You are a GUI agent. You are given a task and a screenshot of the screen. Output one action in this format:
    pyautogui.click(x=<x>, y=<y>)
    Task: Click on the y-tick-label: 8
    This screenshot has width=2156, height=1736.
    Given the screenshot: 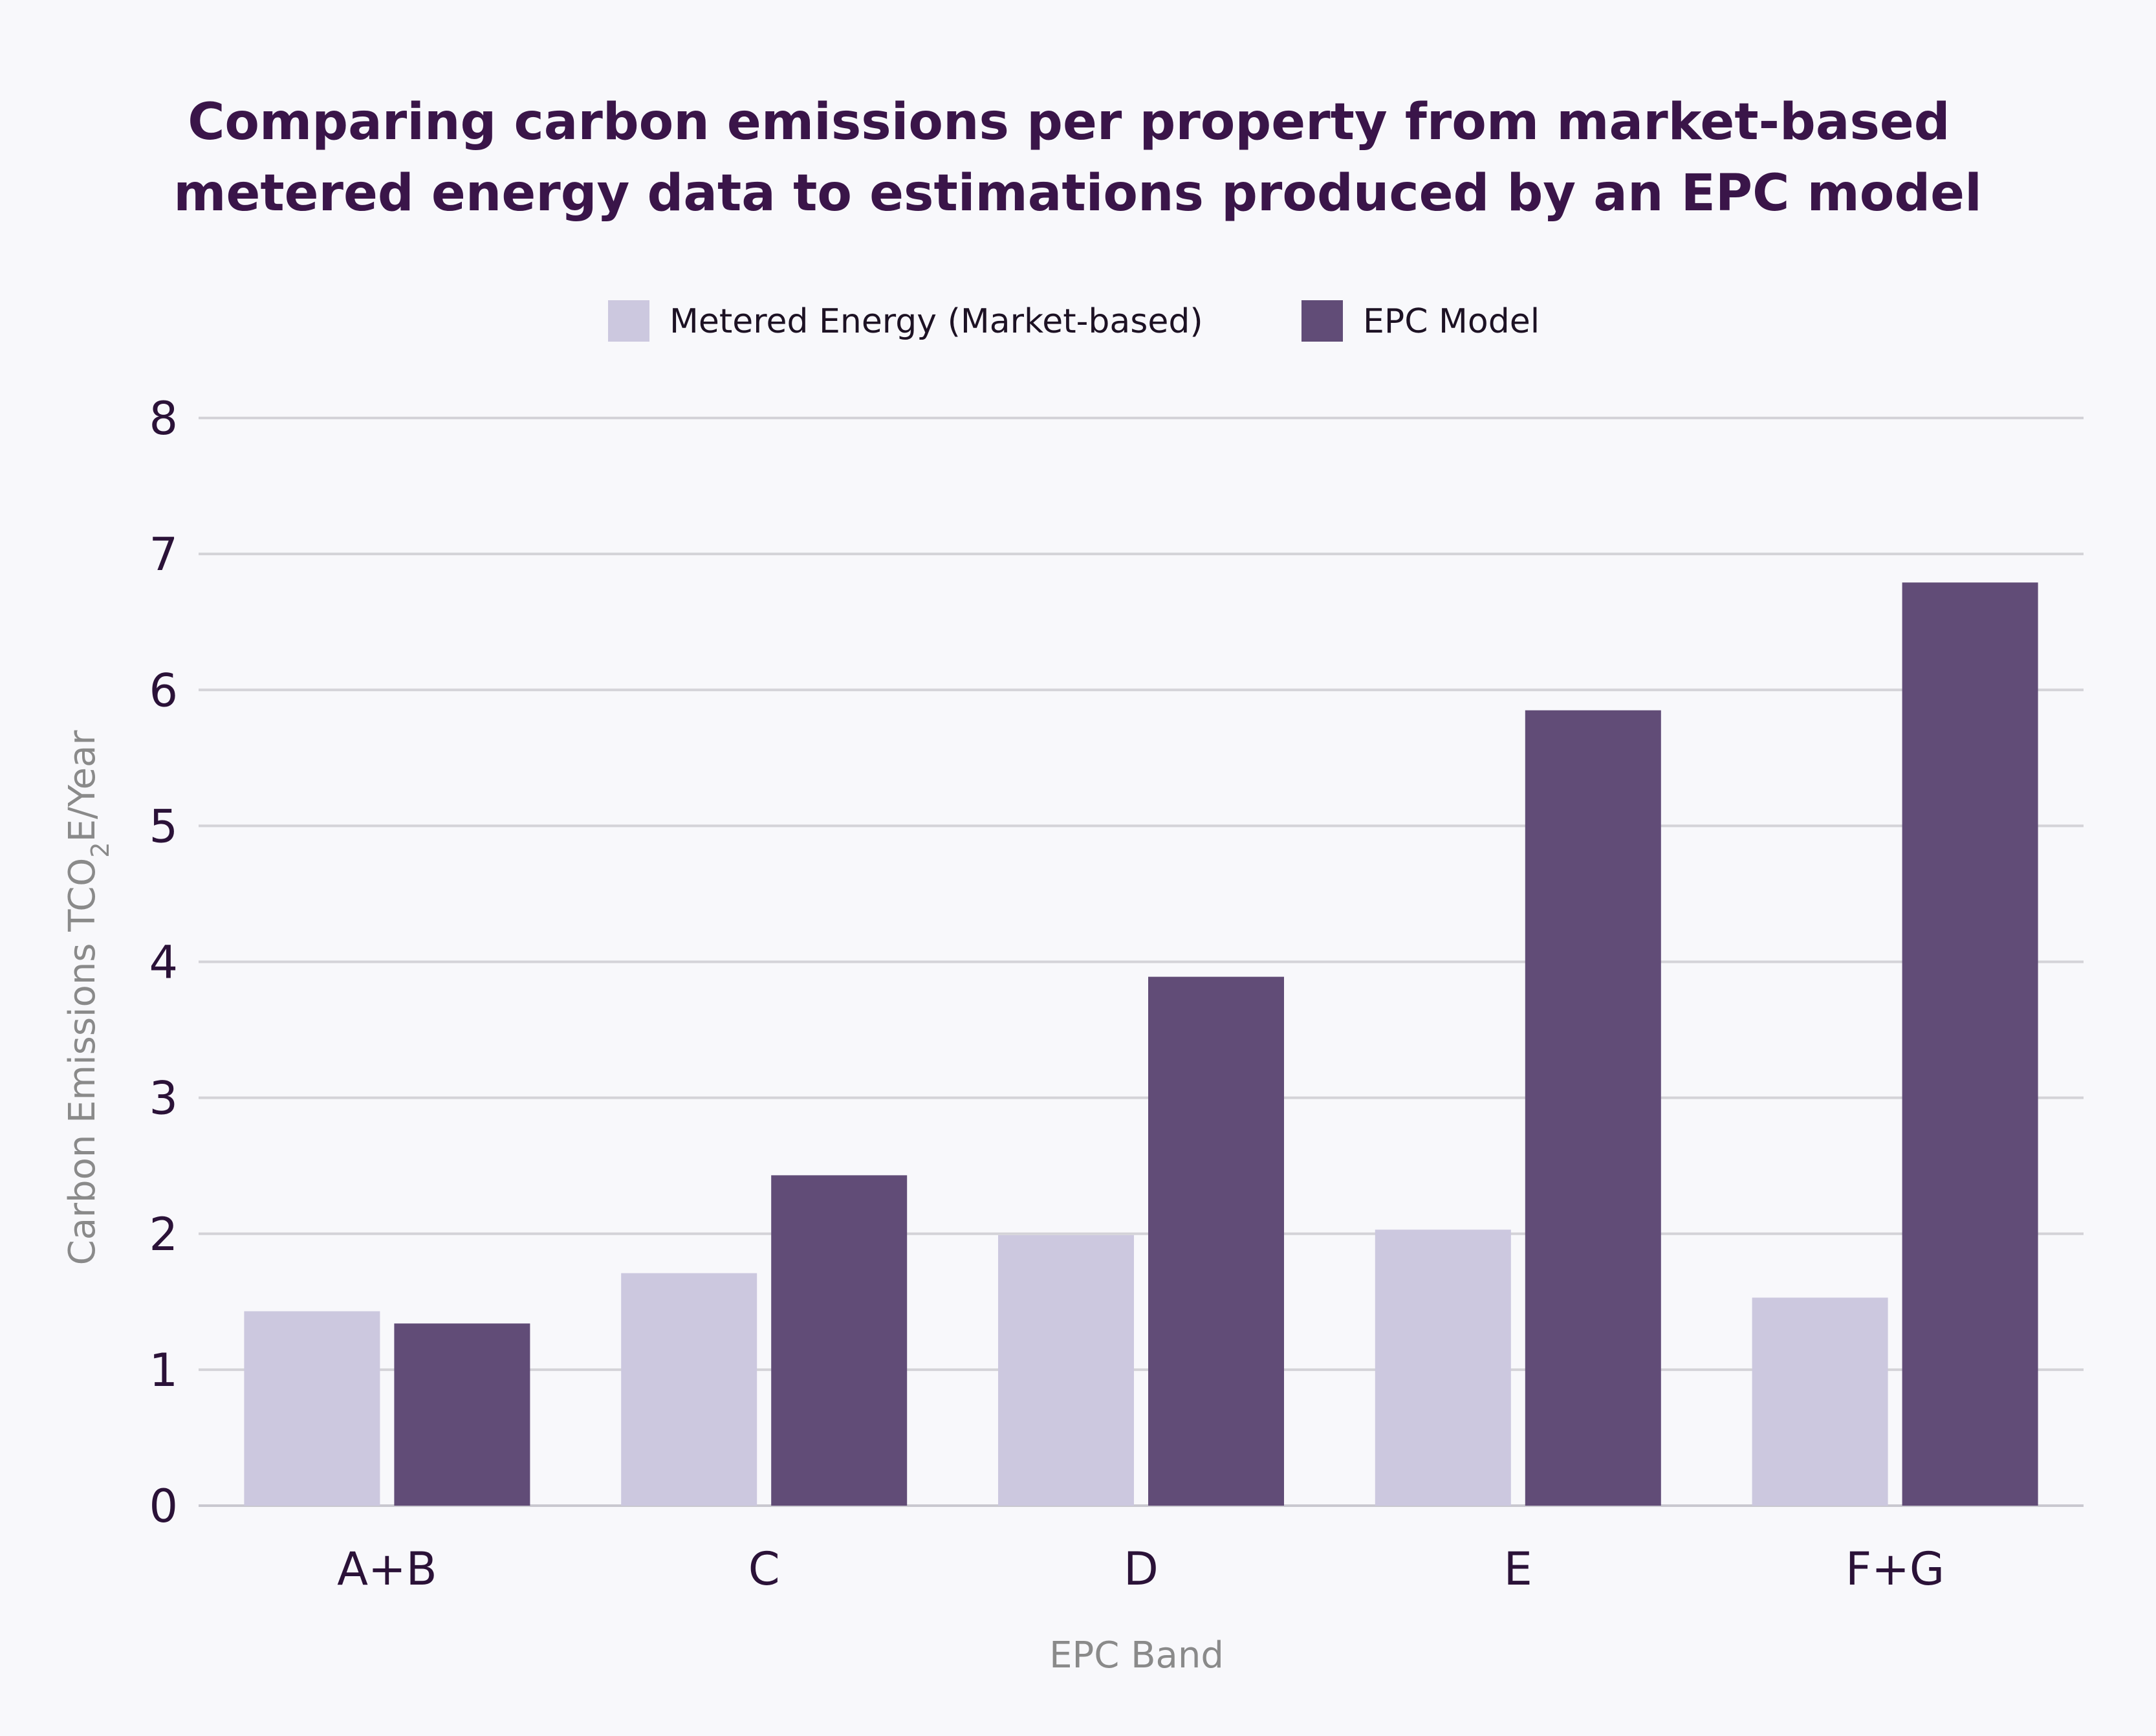 What is the action you would take?
    pyautogui.click(x=163, y=418)
    